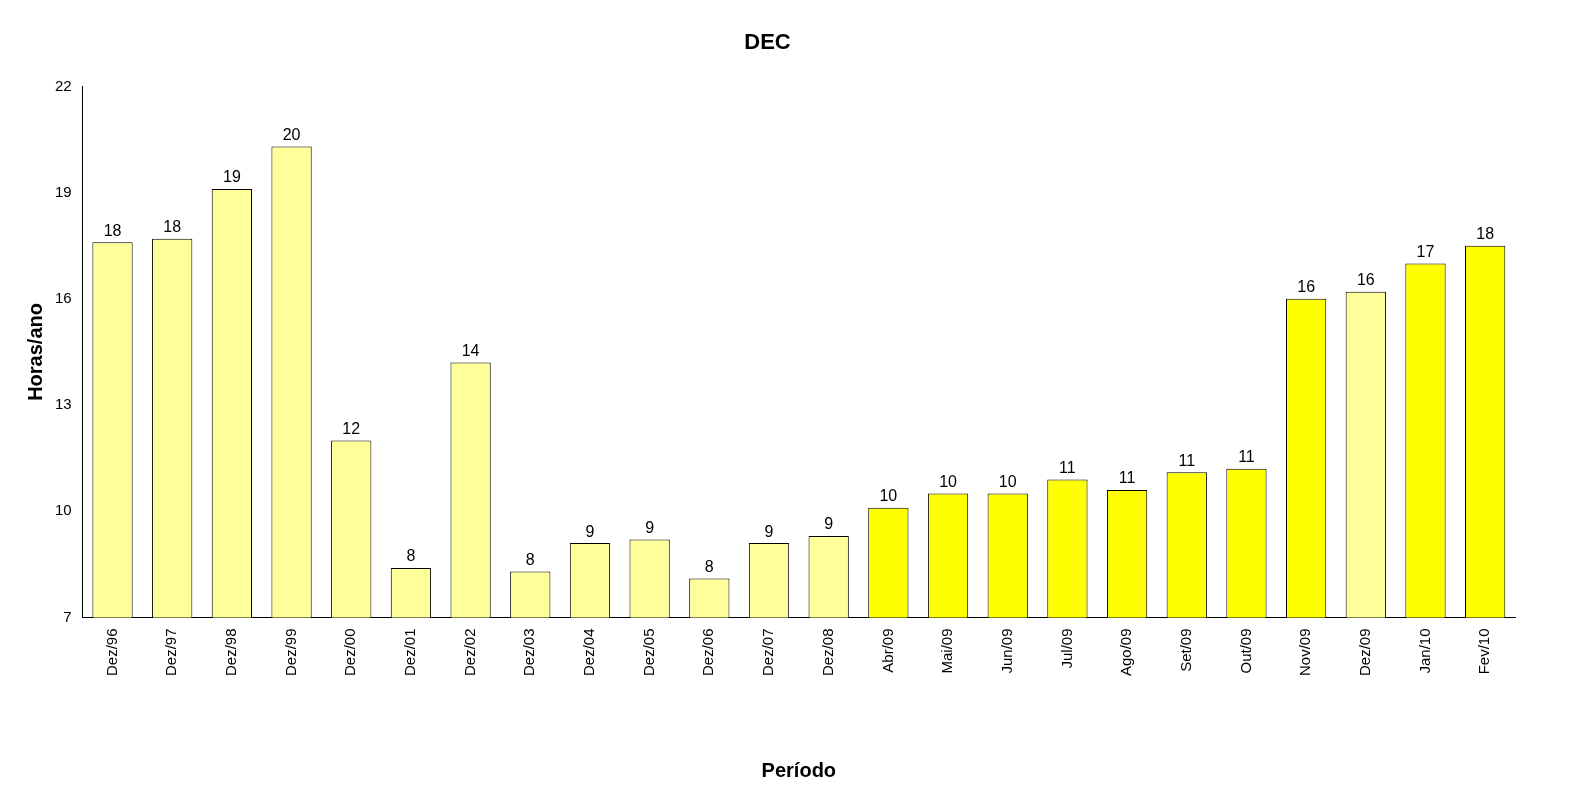 The height and width of the screenshot is (797, 1575). Describe the element at coordinates (799, 769) in the screenshot. I see `x-axis-title: Período` at that location.